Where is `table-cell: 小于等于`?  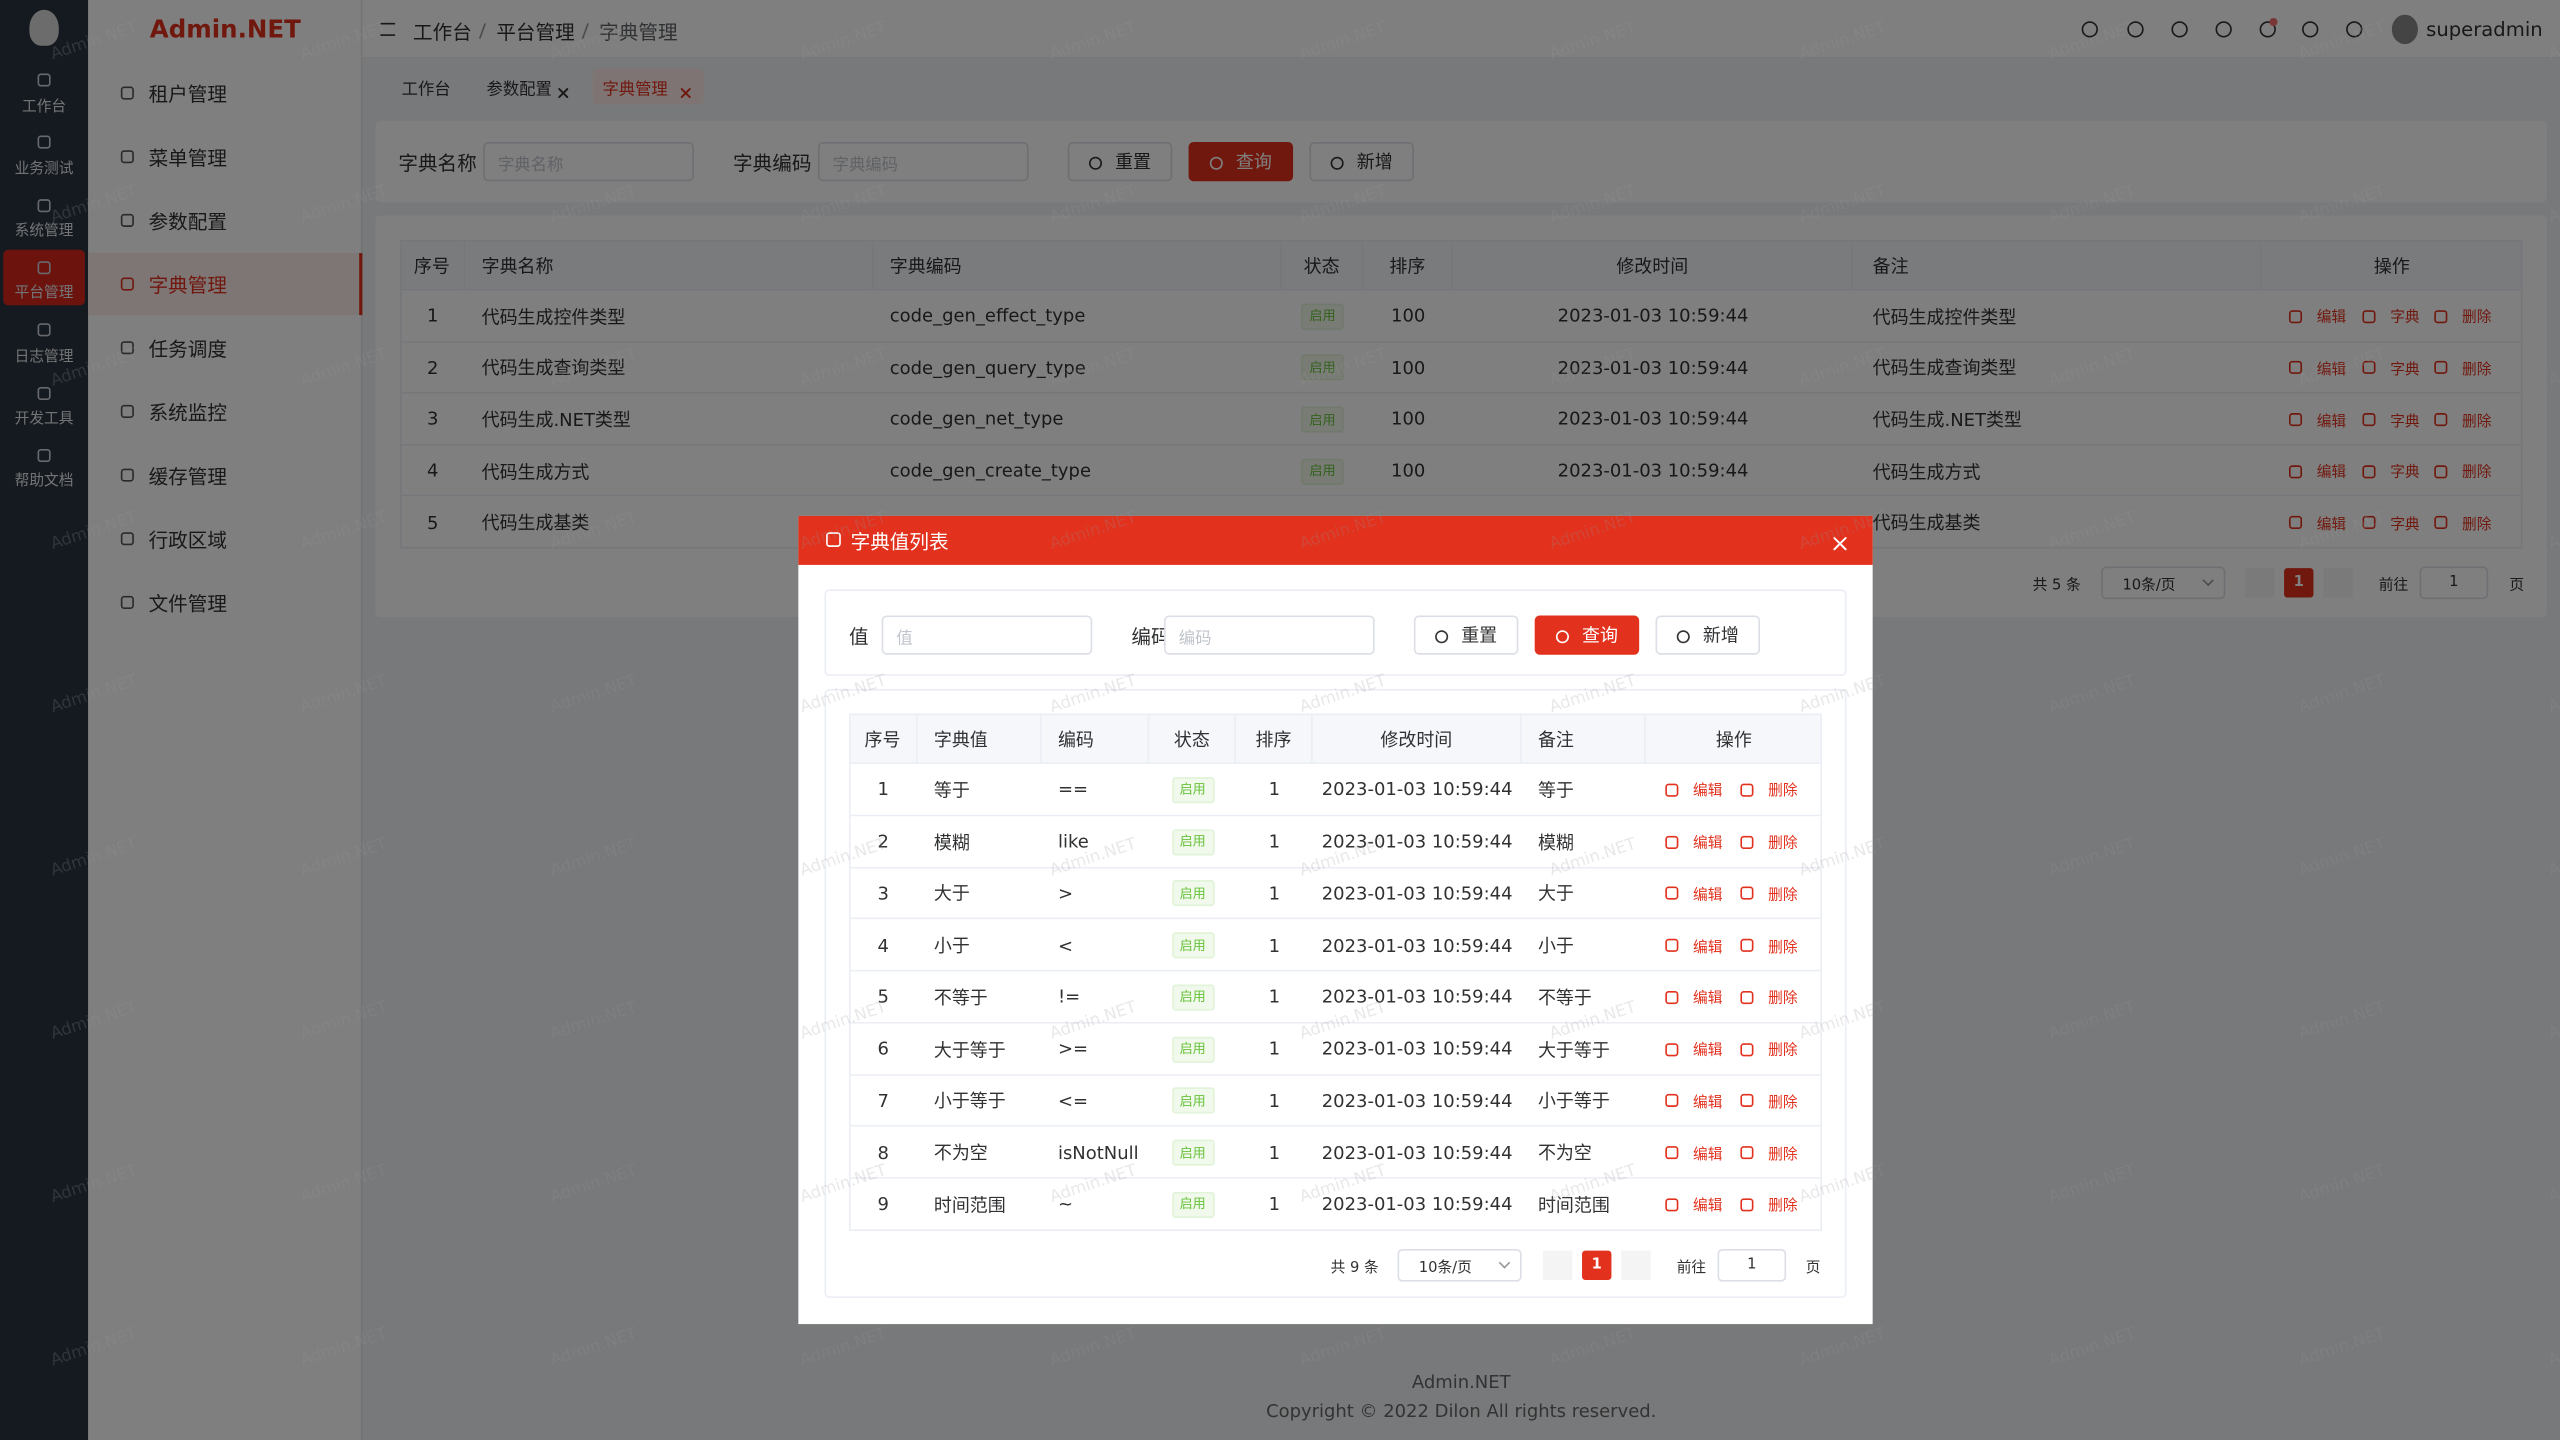
table-cell: 小于等于 is located at coordinates (1573, 1102).